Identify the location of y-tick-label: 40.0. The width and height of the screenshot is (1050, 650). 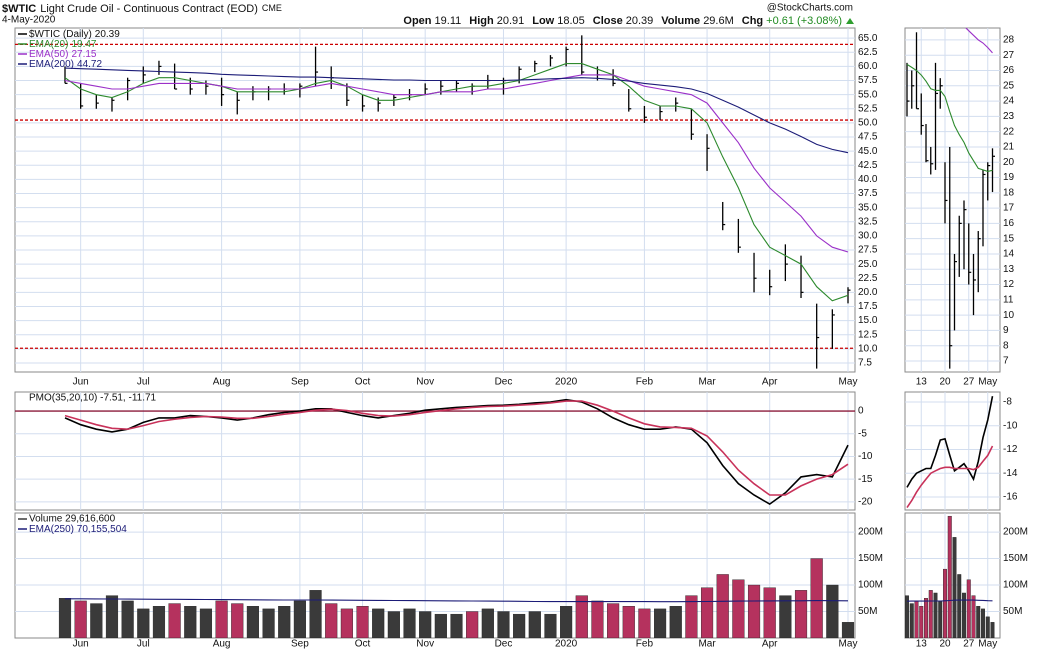
(868, 179).